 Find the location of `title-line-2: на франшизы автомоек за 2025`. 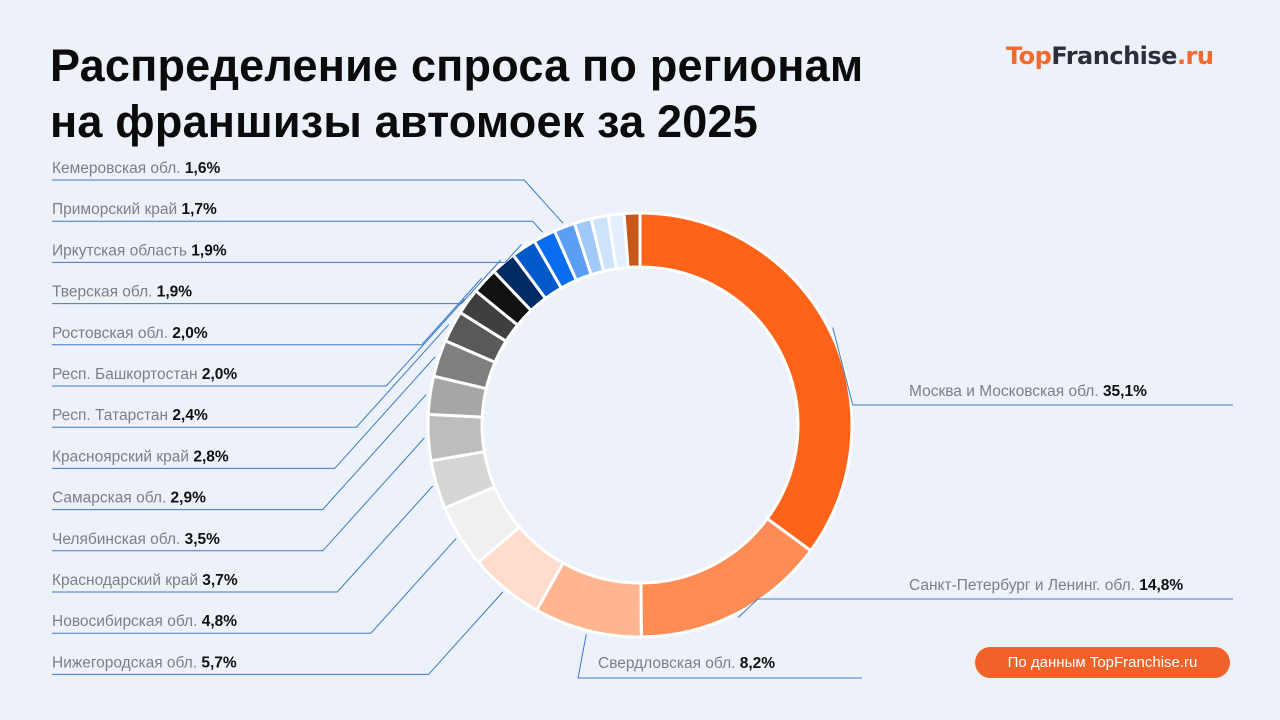

title-line-2: на франшизы автомоек за 2025 is located at coordinates (404, 121).